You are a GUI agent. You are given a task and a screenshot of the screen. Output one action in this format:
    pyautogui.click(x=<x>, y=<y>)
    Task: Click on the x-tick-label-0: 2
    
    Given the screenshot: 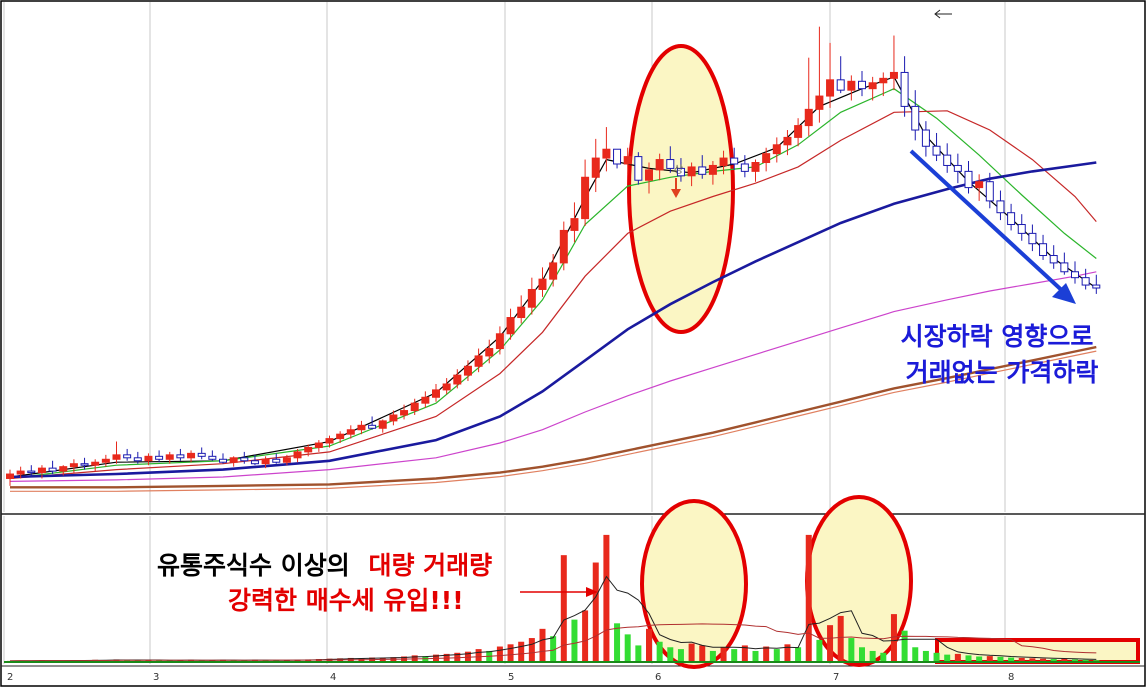 What is the action you would take?
    pyautogui.click(x=10, y=677)
    